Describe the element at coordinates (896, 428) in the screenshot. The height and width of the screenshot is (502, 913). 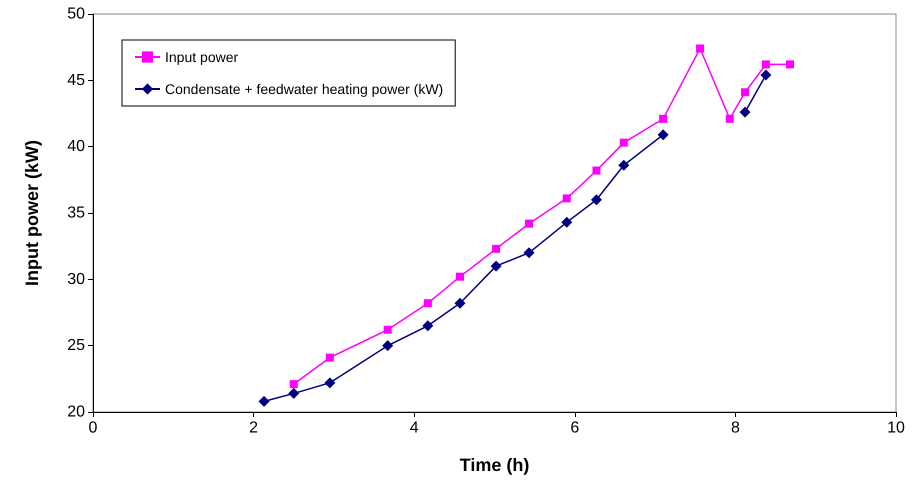
I see `x-tick-label: 10` at that location.